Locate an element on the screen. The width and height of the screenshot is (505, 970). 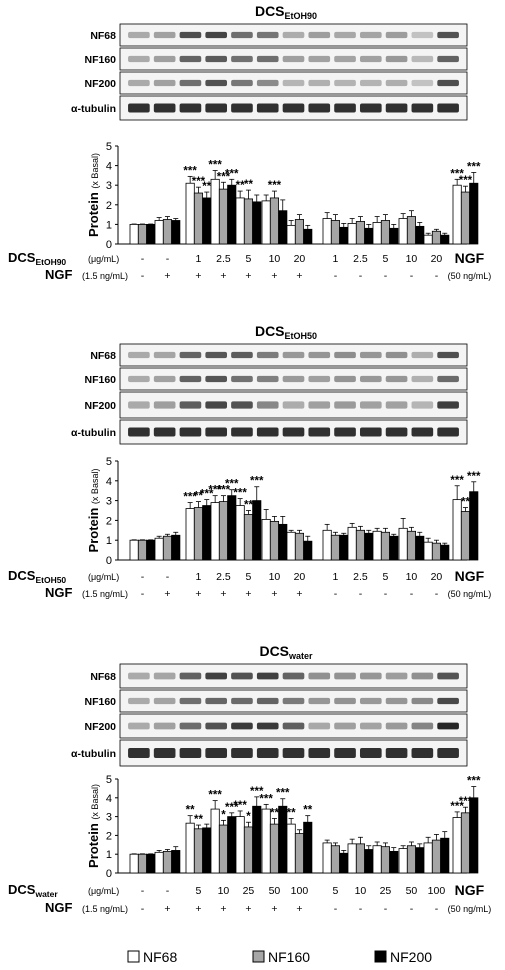
dcs-value: 50 is located at coordinates (275, 891).